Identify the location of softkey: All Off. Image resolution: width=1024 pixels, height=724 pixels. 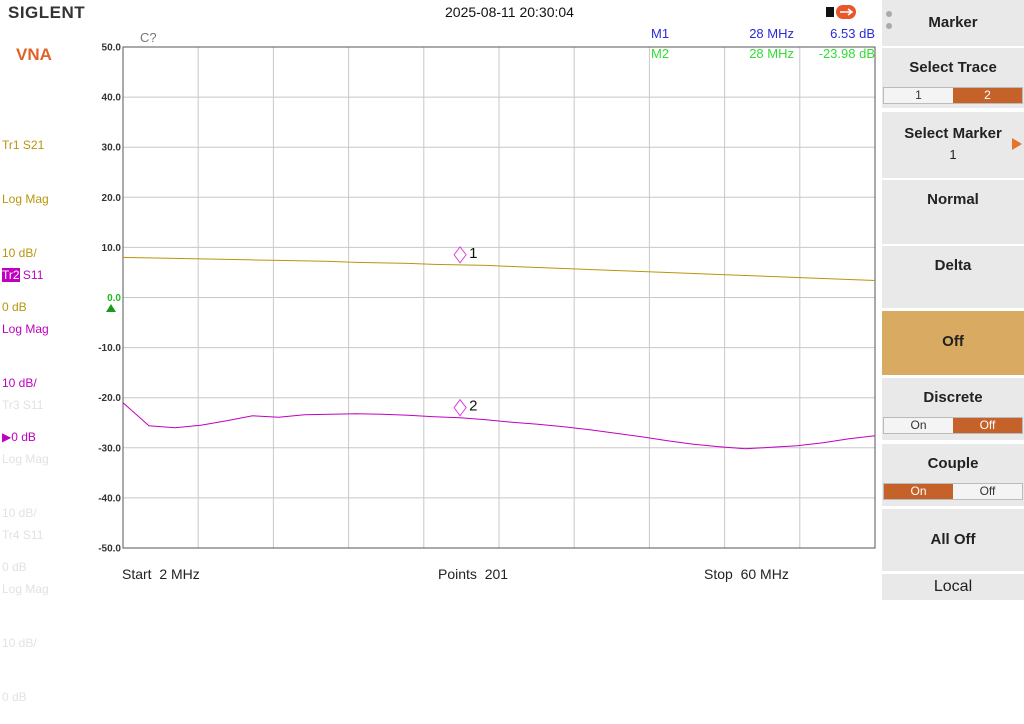
(953, 540).